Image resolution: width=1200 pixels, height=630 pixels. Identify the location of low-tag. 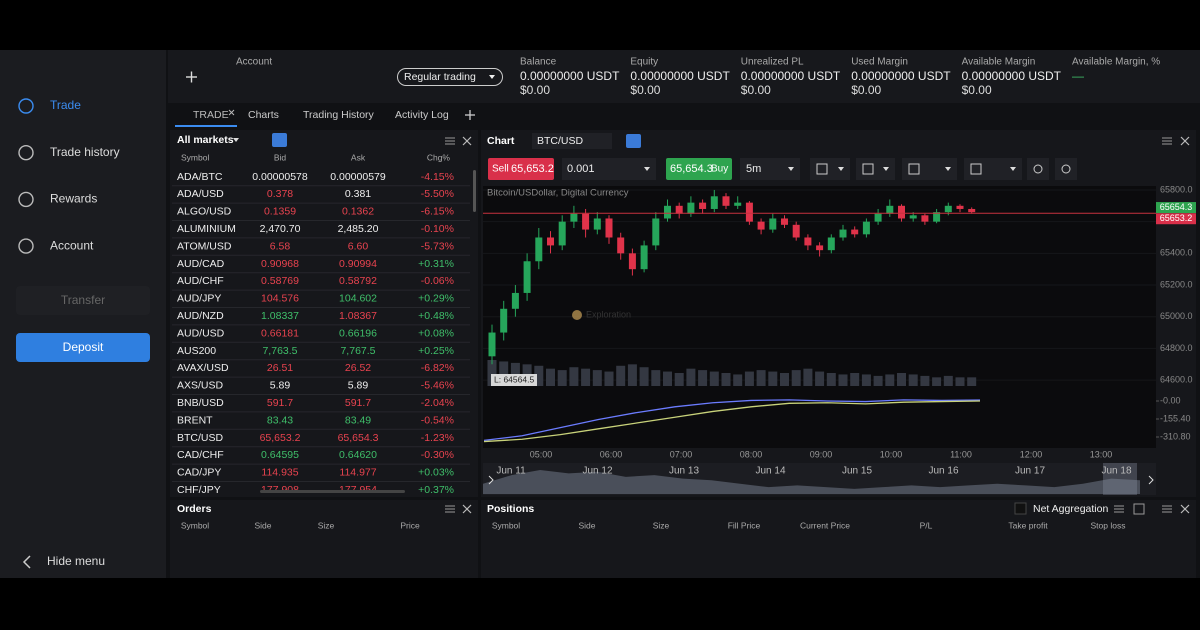
(514, 380).